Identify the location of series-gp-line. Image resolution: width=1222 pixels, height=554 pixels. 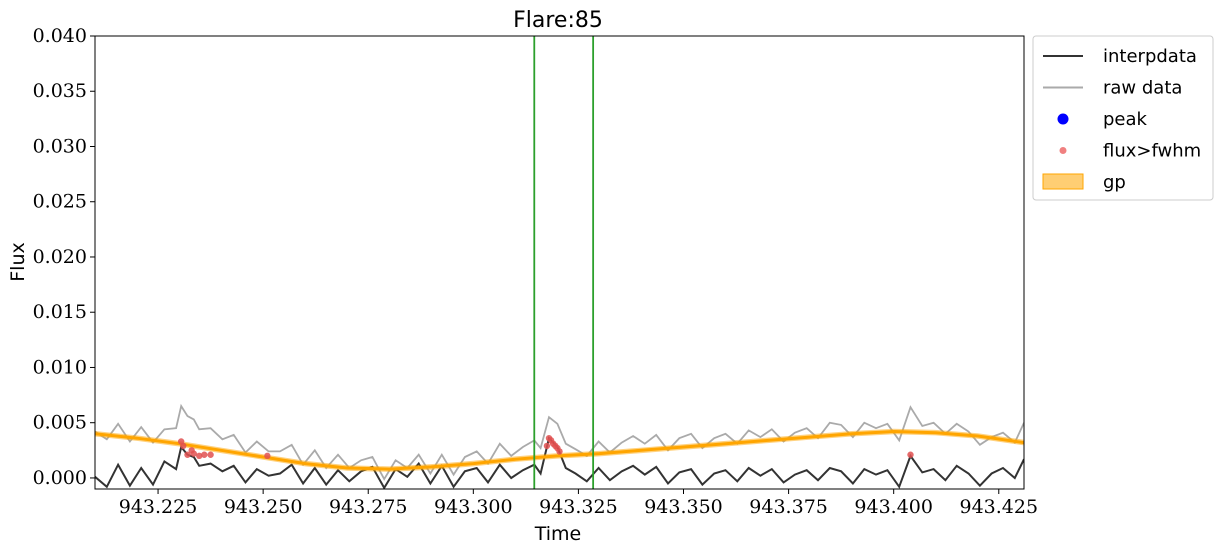
(559, 450).